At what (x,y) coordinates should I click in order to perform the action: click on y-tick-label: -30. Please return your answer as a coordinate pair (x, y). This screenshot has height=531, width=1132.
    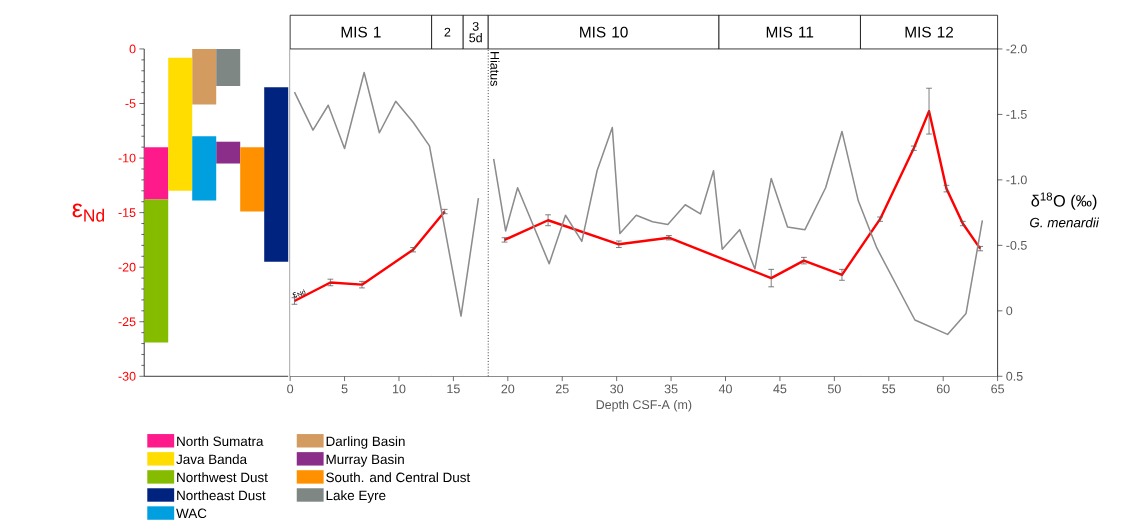
    Looking at the image, I should click on (127, 376).